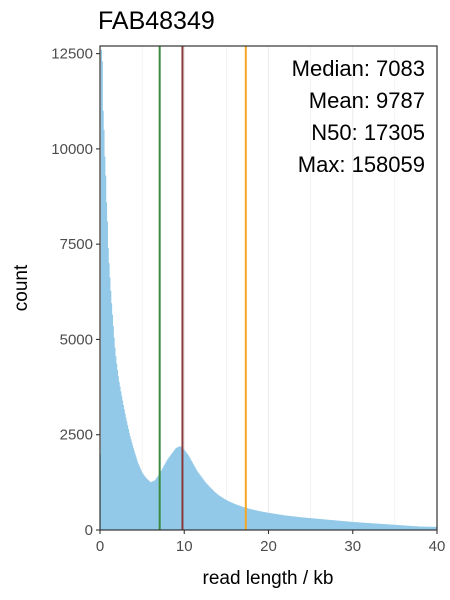 The width and height of the screenshot is (450, 600). Describe the element at coordinates (72, 54) in the screenshot. I see `y-tick-label: 12500` at that location.